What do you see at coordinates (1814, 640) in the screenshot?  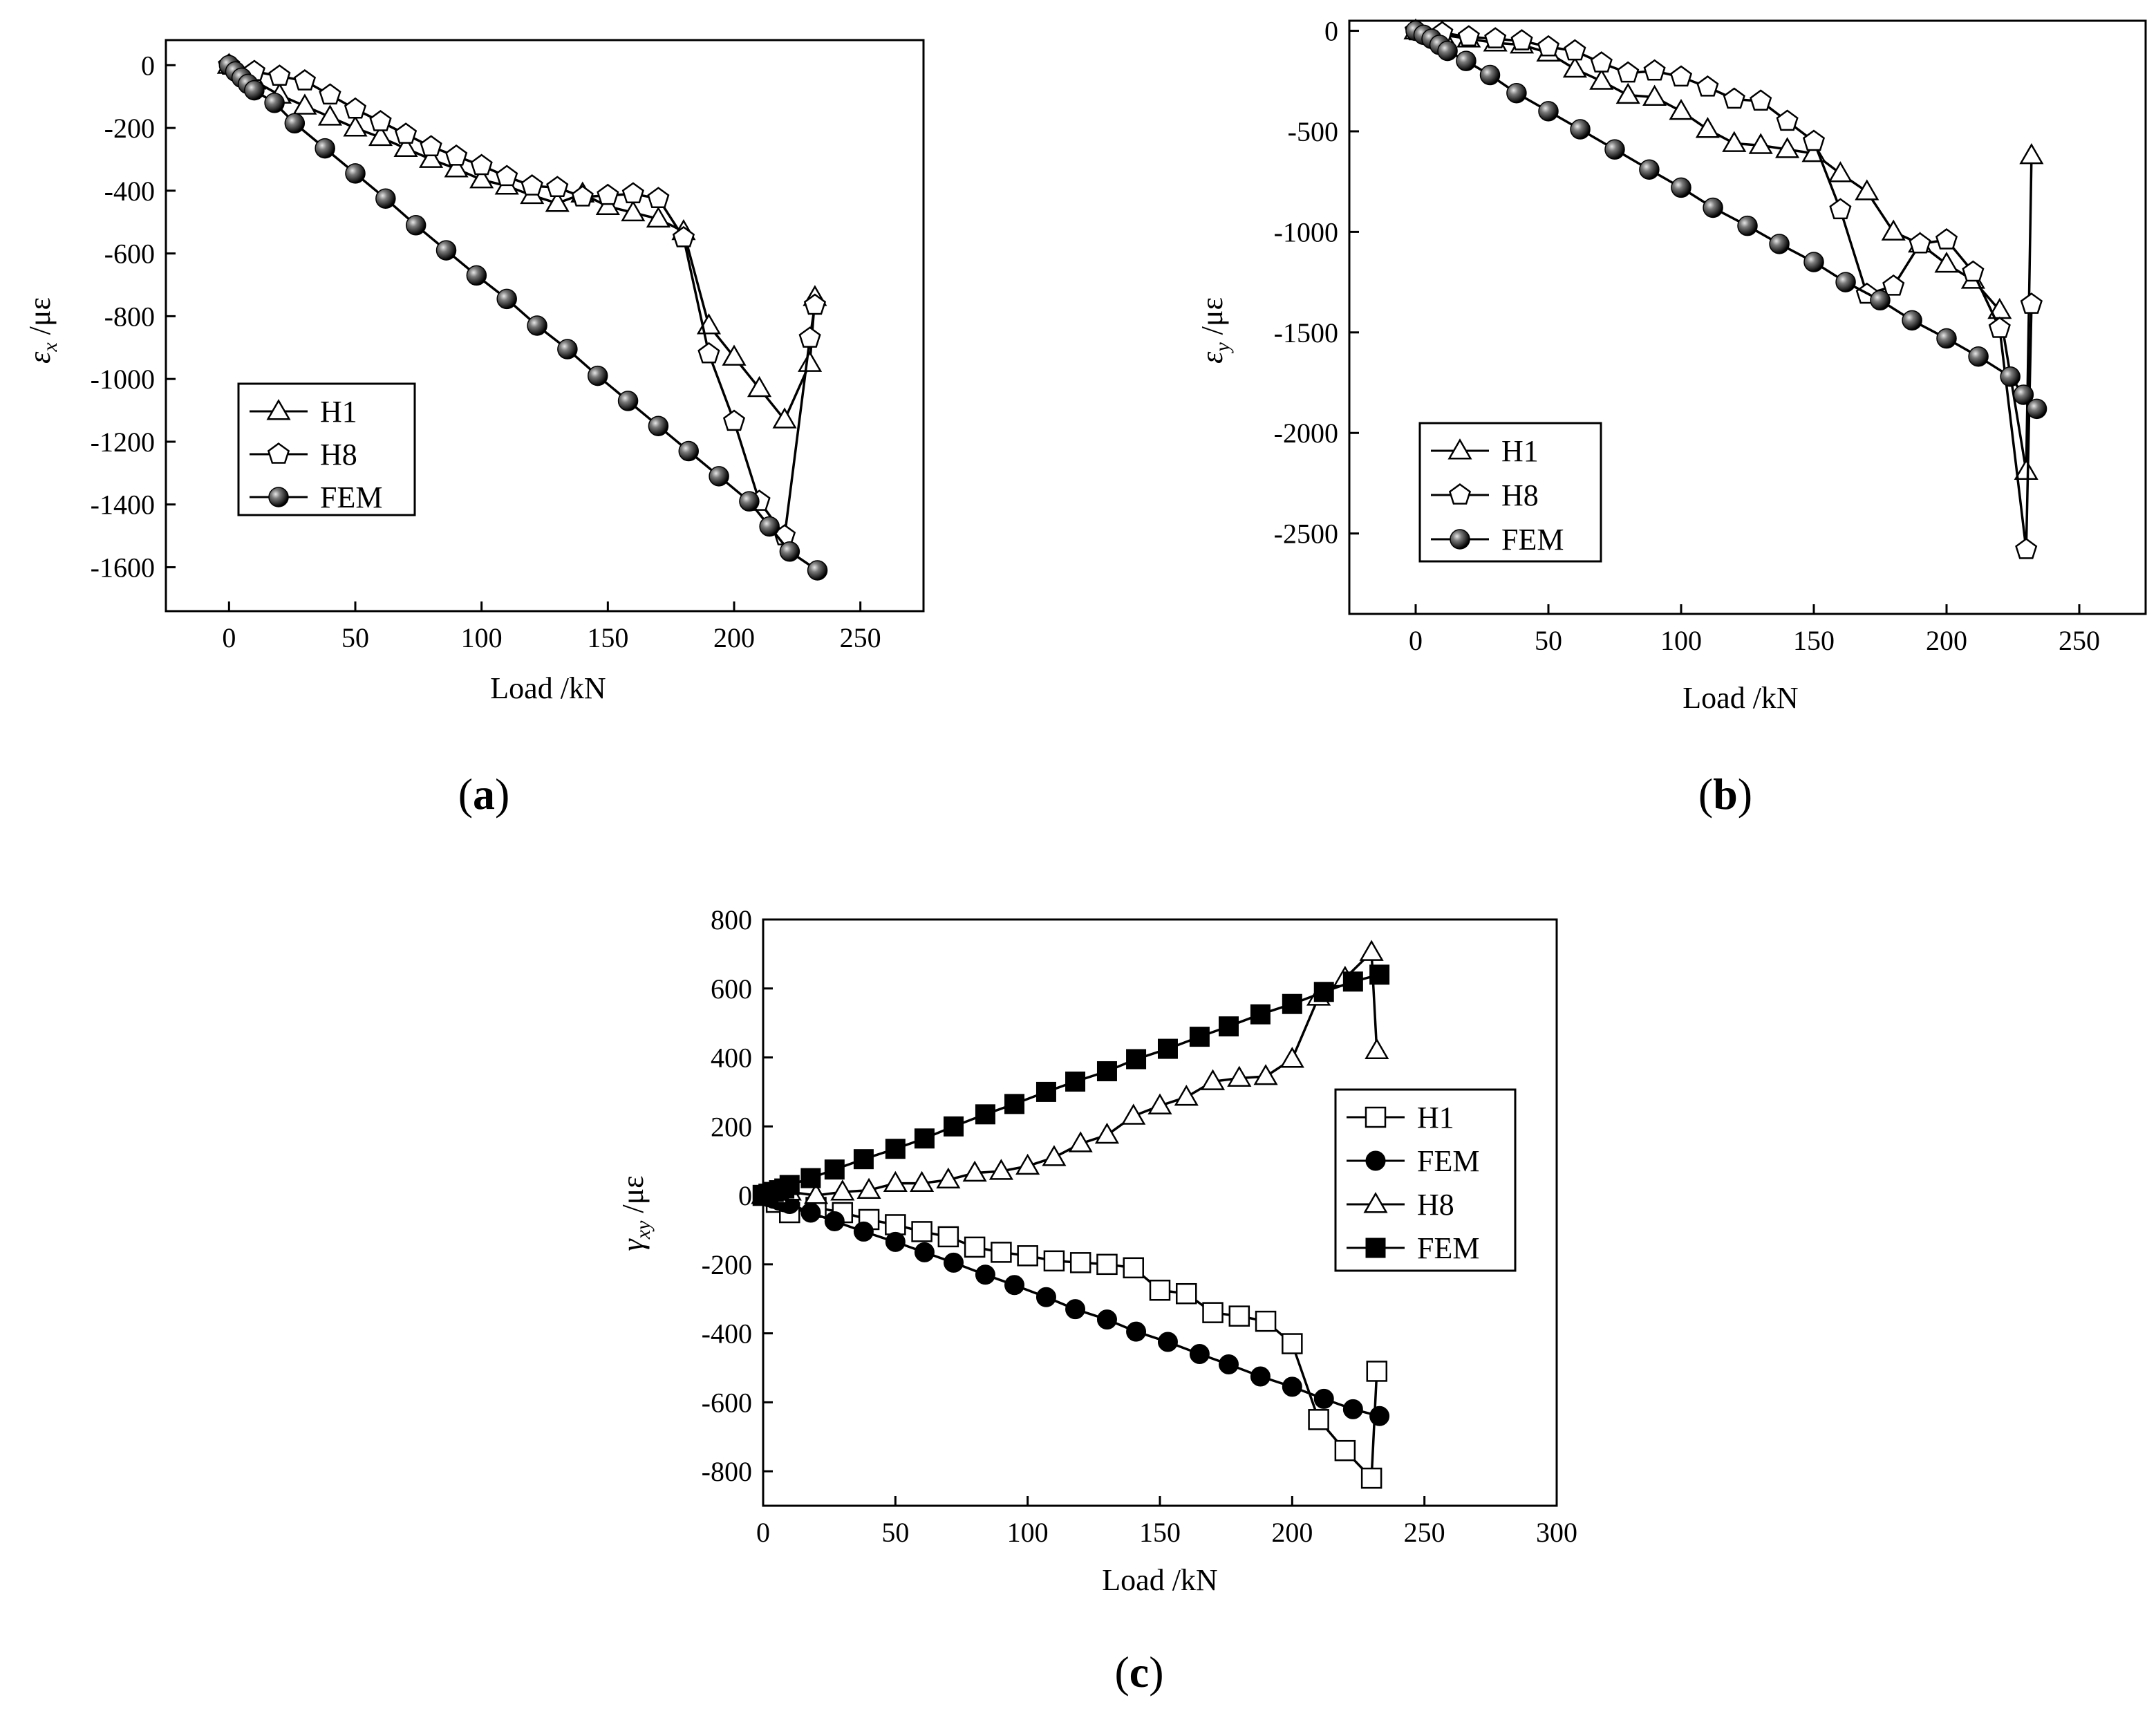 I see `x-tick-label-b: 150` at bounding box center [1814, 640].